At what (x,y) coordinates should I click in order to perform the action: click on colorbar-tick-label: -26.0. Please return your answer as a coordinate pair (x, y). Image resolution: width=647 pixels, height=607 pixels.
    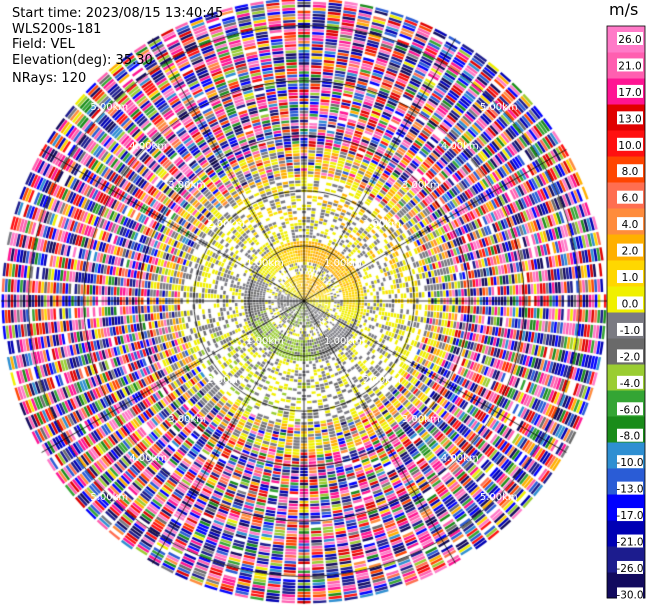
    Looking at the image, I should click on (629, 569).